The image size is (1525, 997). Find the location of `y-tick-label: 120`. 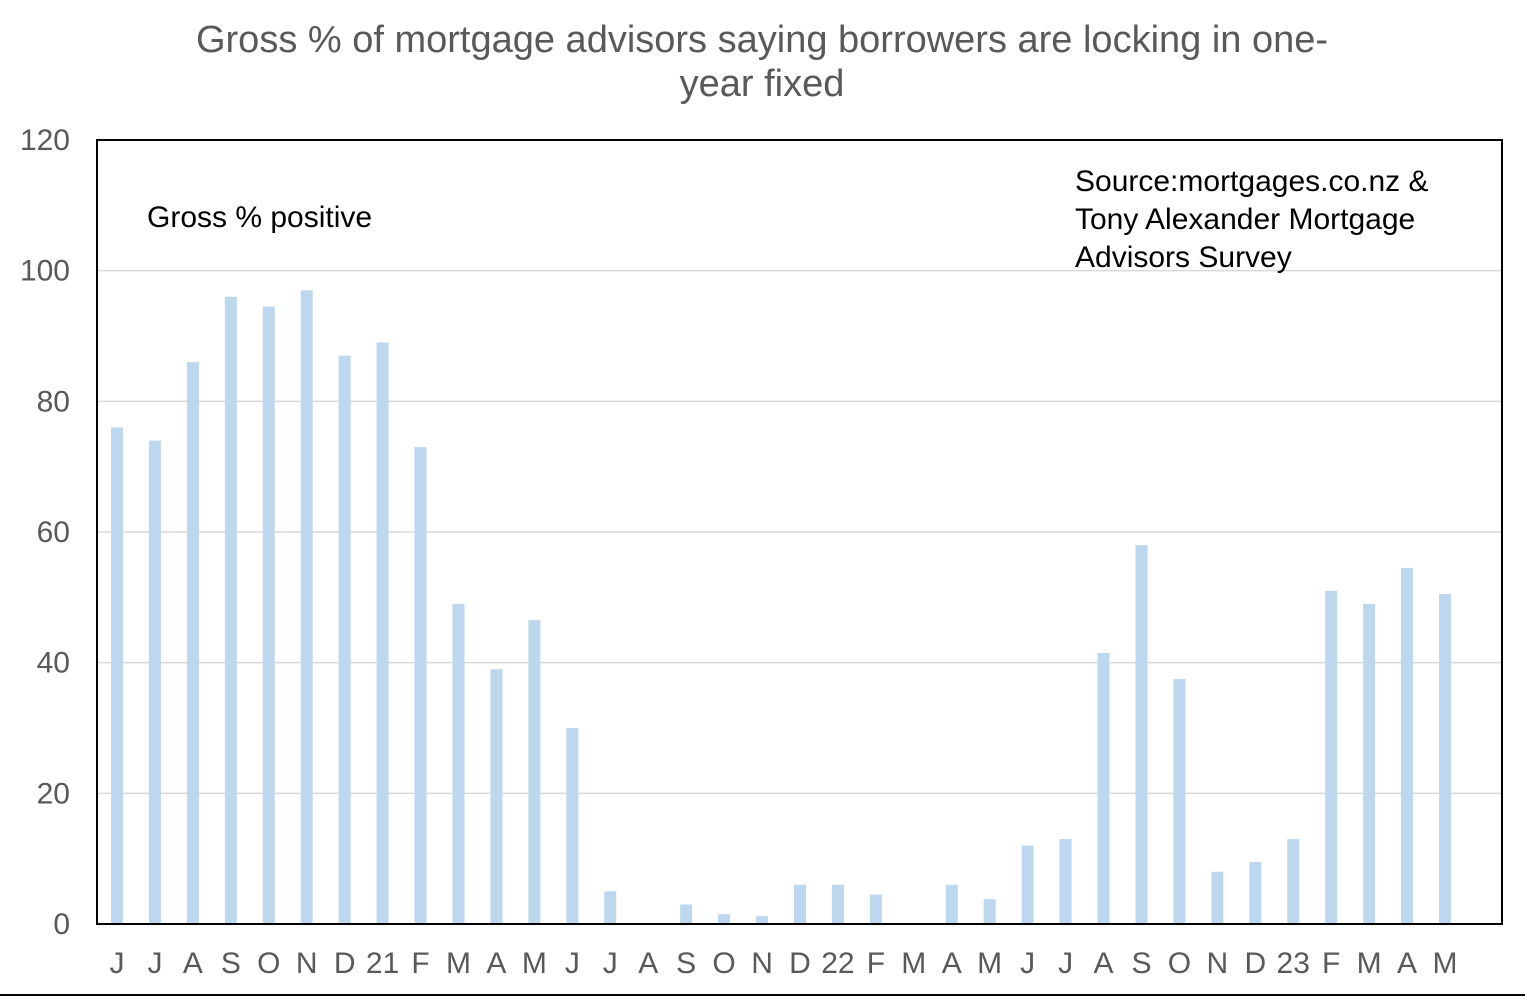

y-tick-label: 120 is located at coordinates (45, 140).